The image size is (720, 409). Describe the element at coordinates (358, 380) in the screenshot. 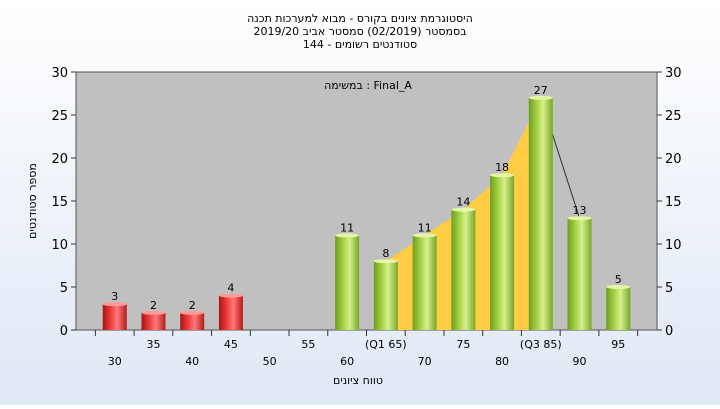

I see `x-axis-title: טווח ציונים` at that location.